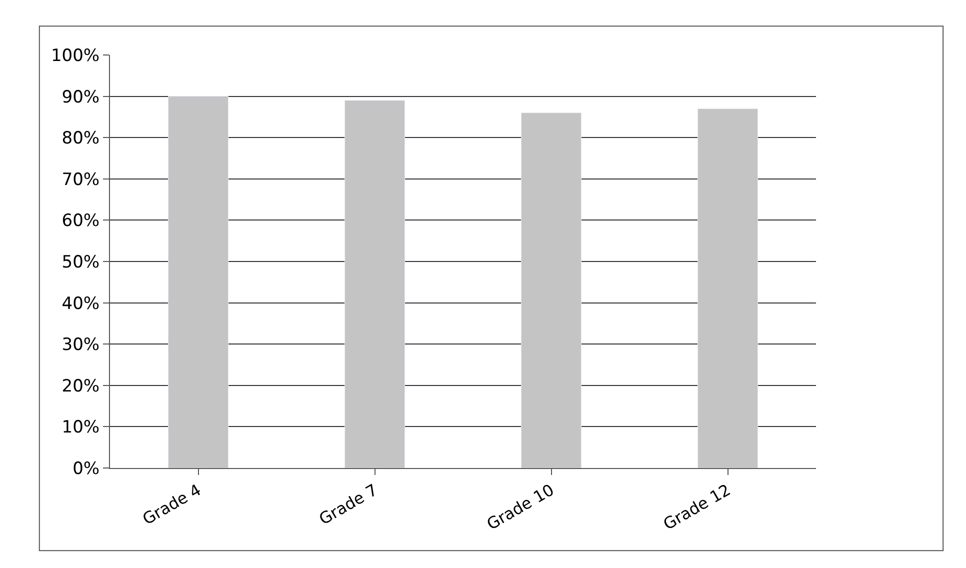  I want to click on y-tick-label: 20%, so click(81, 386).